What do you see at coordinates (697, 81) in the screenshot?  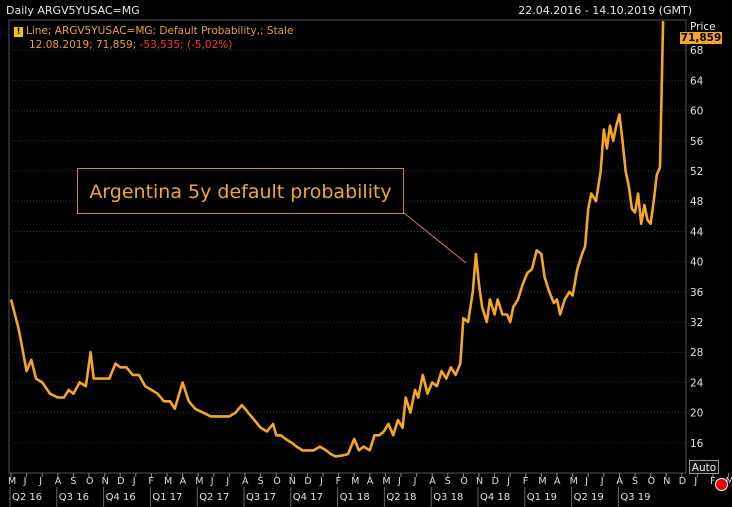 I see `y-tick-label: 64` at bounding box center [697, 81].